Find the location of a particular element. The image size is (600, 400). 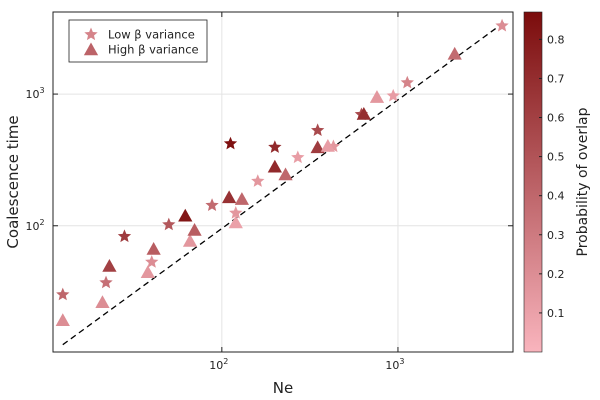

colorbar-tick-label: 0.8 is located at coordinates (556, 39).